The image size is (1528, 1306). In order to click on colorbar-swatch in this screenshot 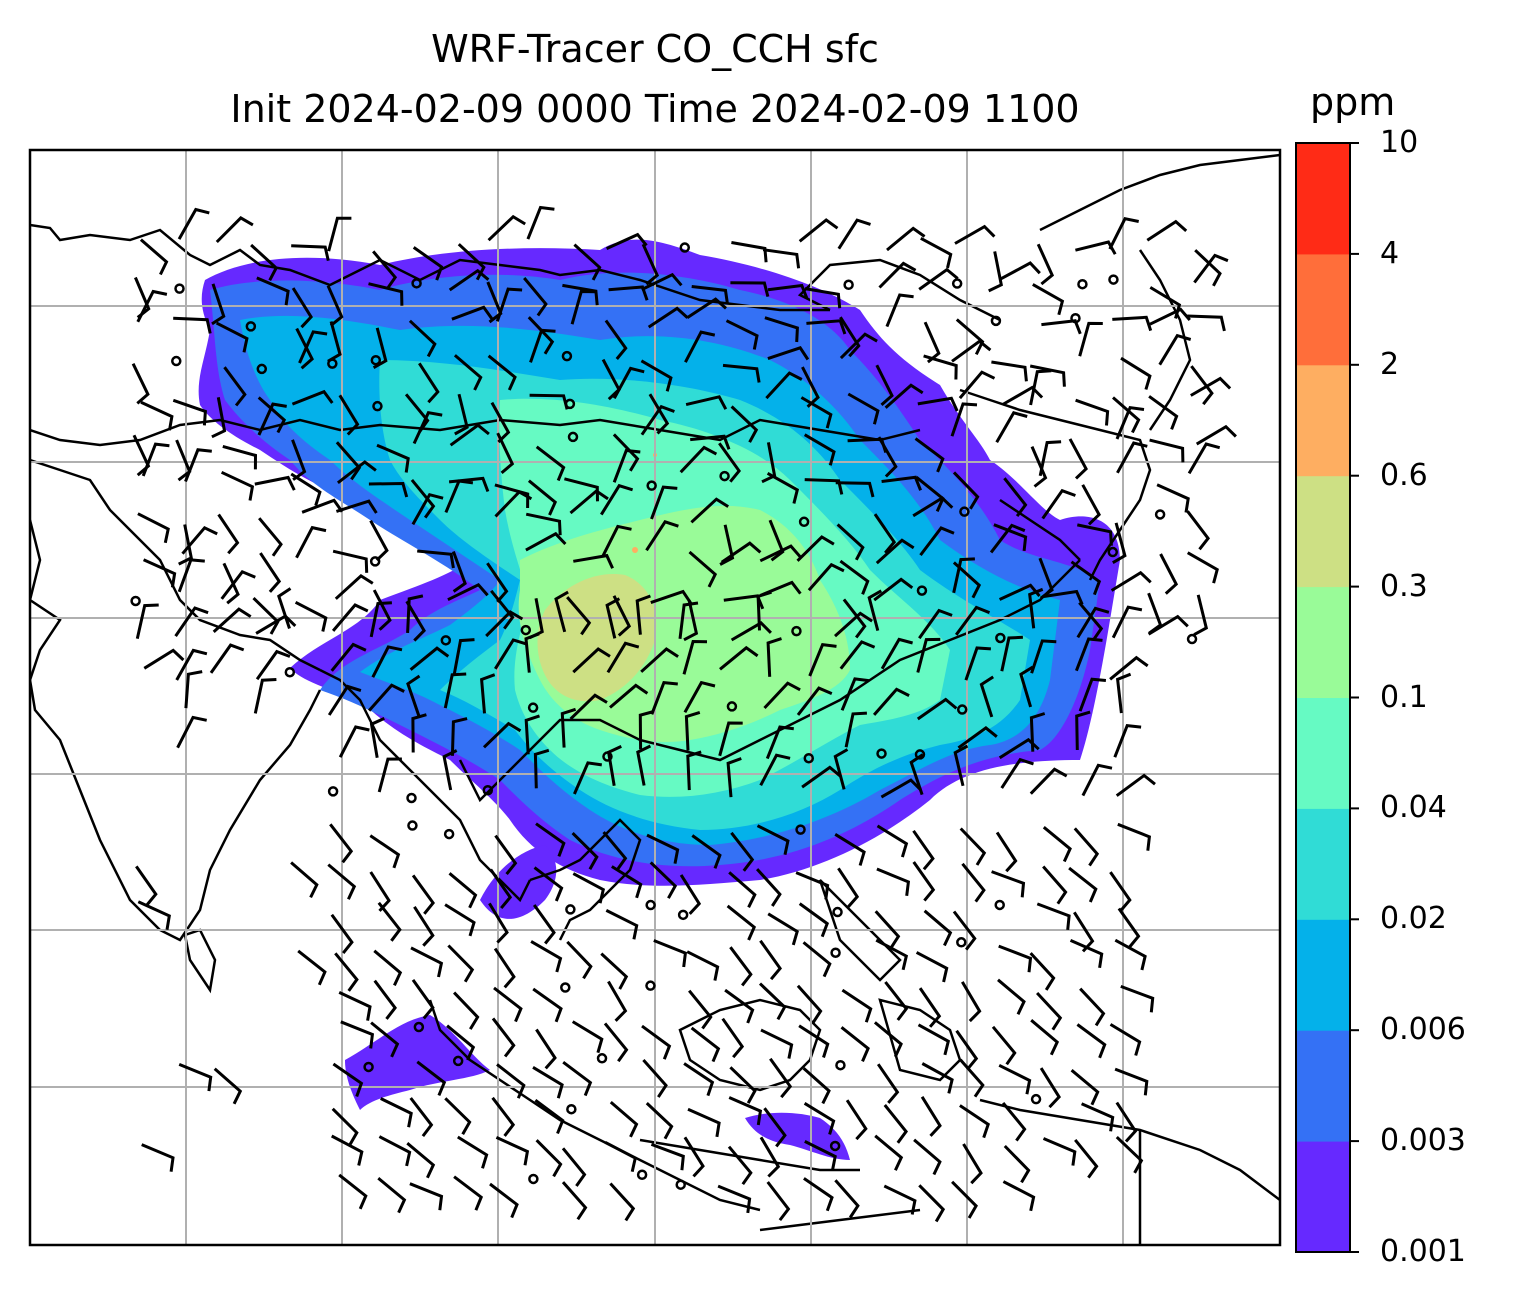, I will do `click(1323, 1197)`.